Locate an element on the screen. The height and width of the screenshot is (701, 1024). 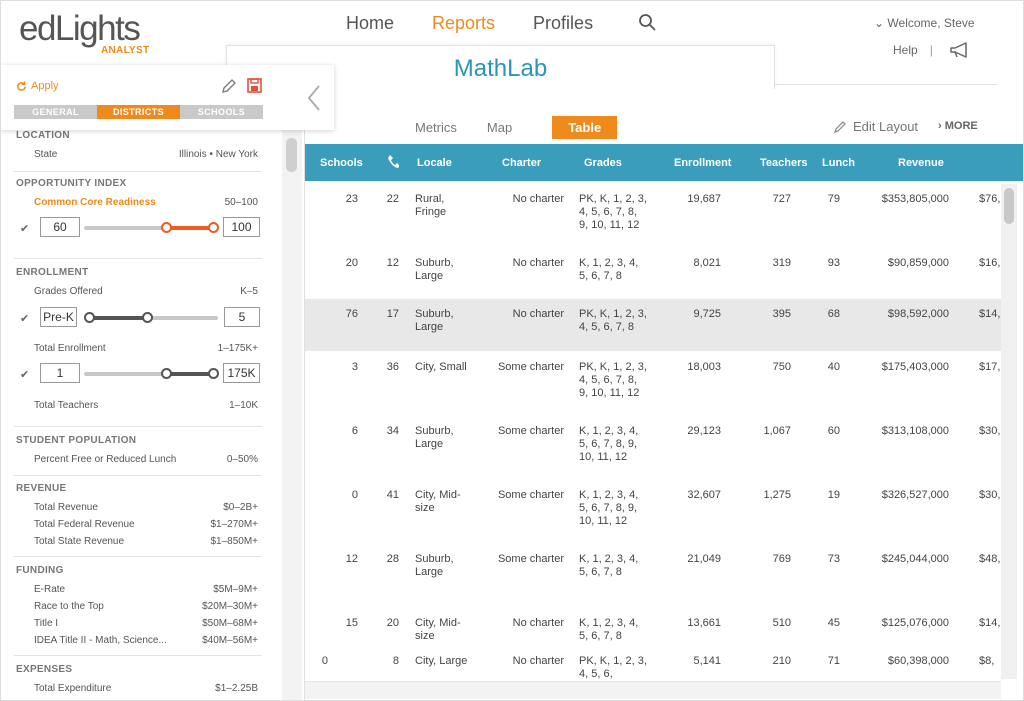
grades-min-input: Pre-K is located at coordinates (58, 317).